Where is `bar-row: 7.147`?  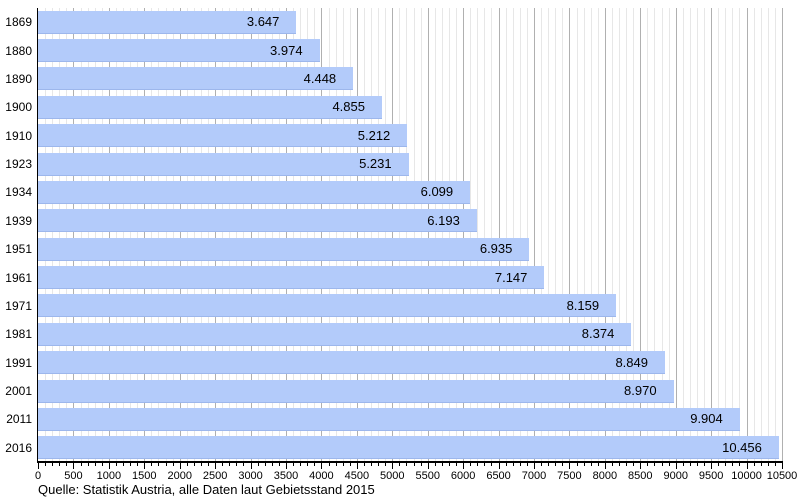 bar-row: 7.147 is located at coordinates (410, 277).